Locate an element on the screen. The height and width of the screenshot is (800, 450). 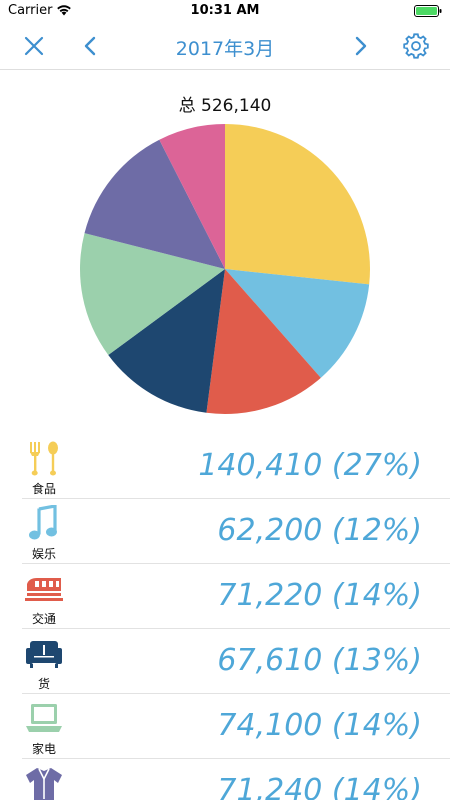
category-row: 娱乐 62,200 (12%) is located at coordinates (236, 531).